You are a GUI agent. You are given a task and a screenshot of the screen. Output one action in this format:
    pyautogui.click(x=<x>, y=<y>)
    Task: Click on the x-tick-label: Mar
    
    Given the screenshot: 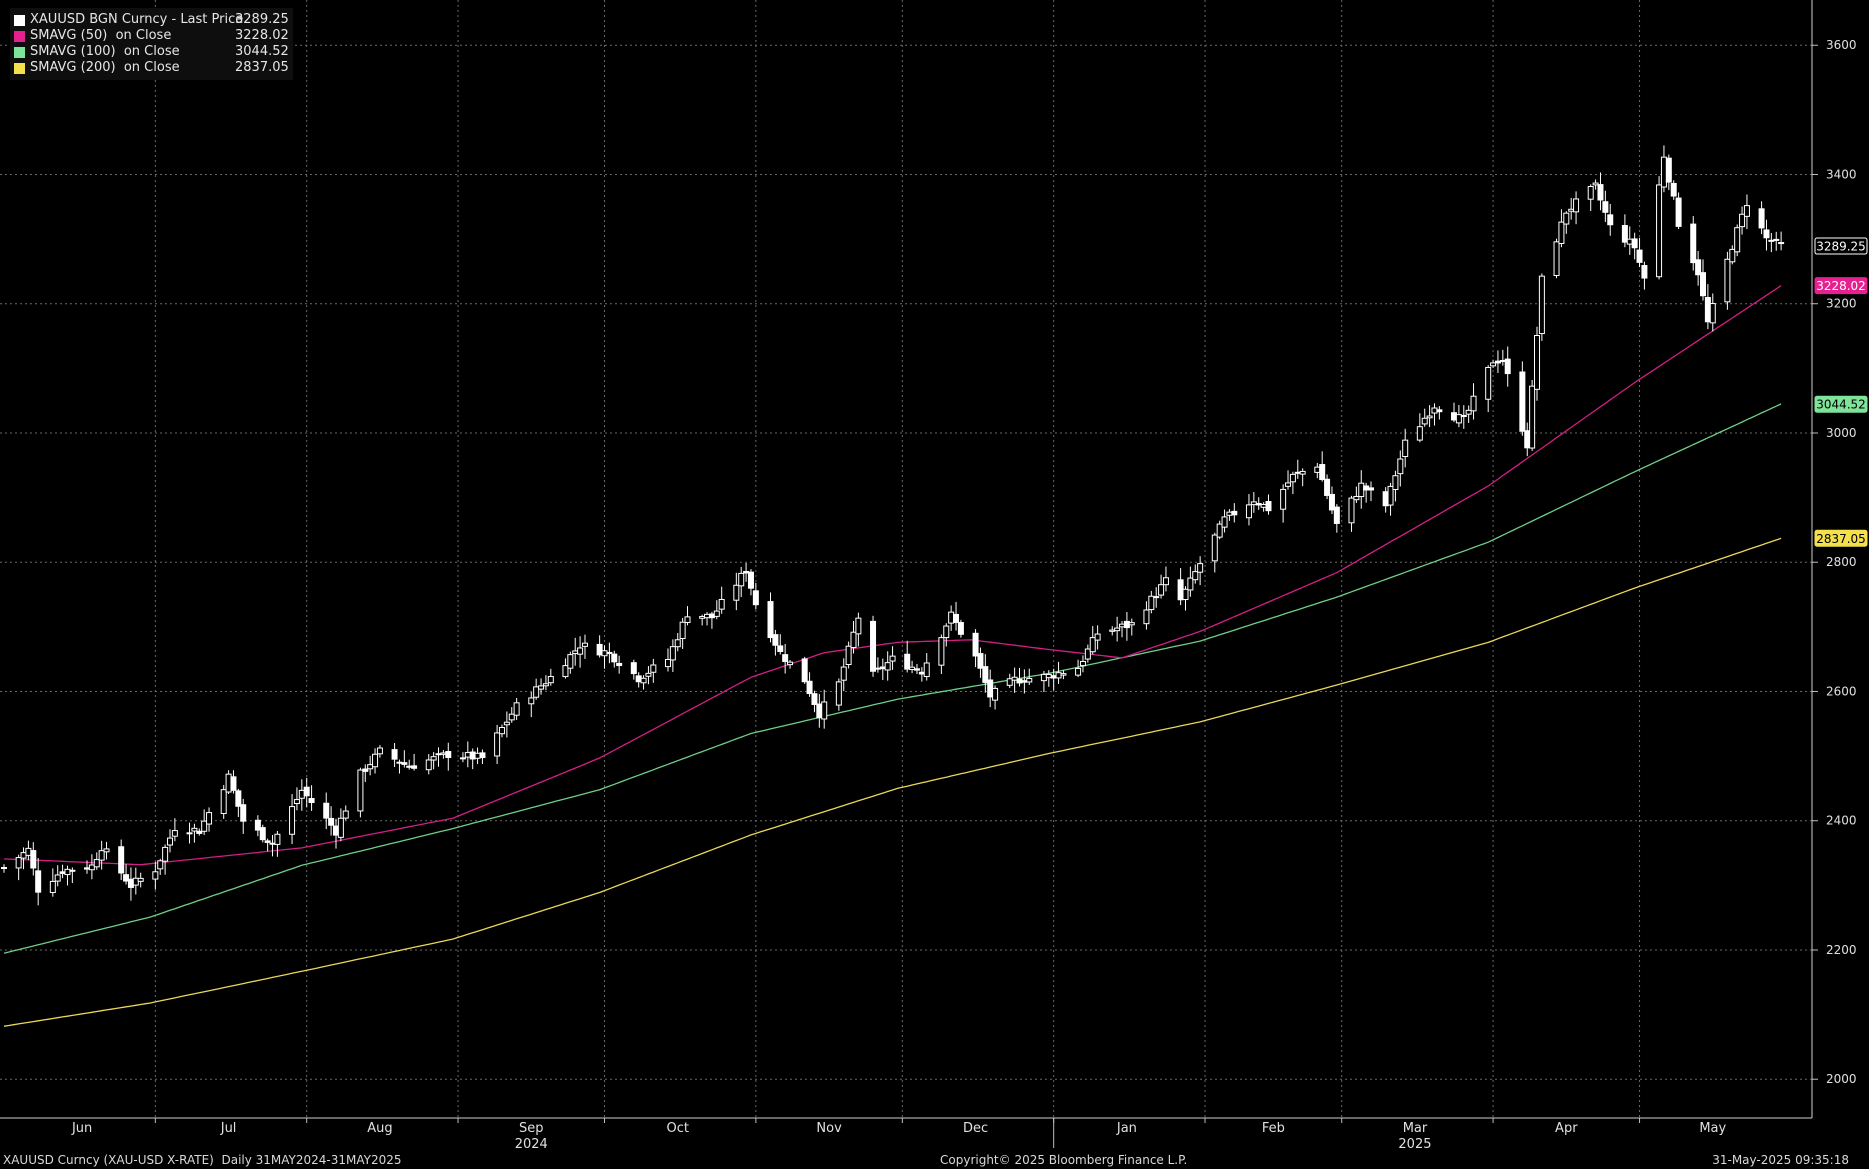 What is the action you would take?
    pyautogui.click(x=1415, y=1128)
    